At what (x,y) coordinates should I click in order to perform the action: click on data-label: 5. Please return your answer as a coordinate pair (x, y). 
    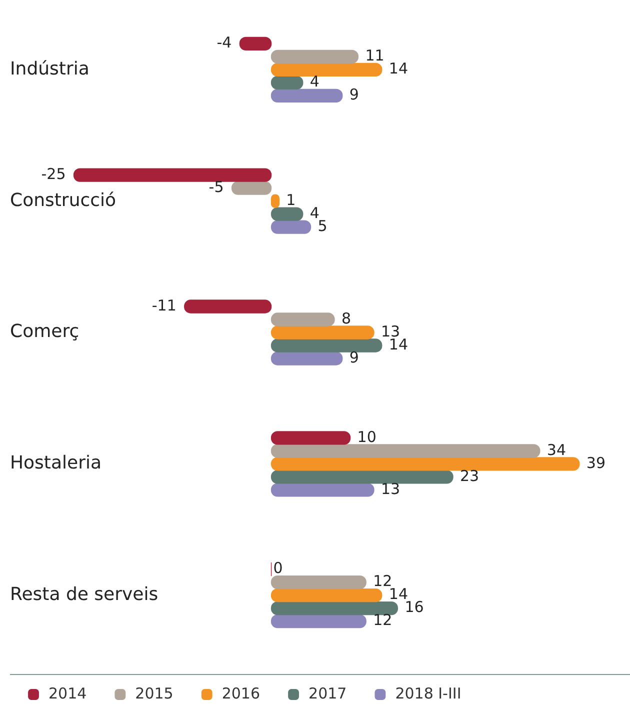
    Looking at the image, I should click on (323, 225).